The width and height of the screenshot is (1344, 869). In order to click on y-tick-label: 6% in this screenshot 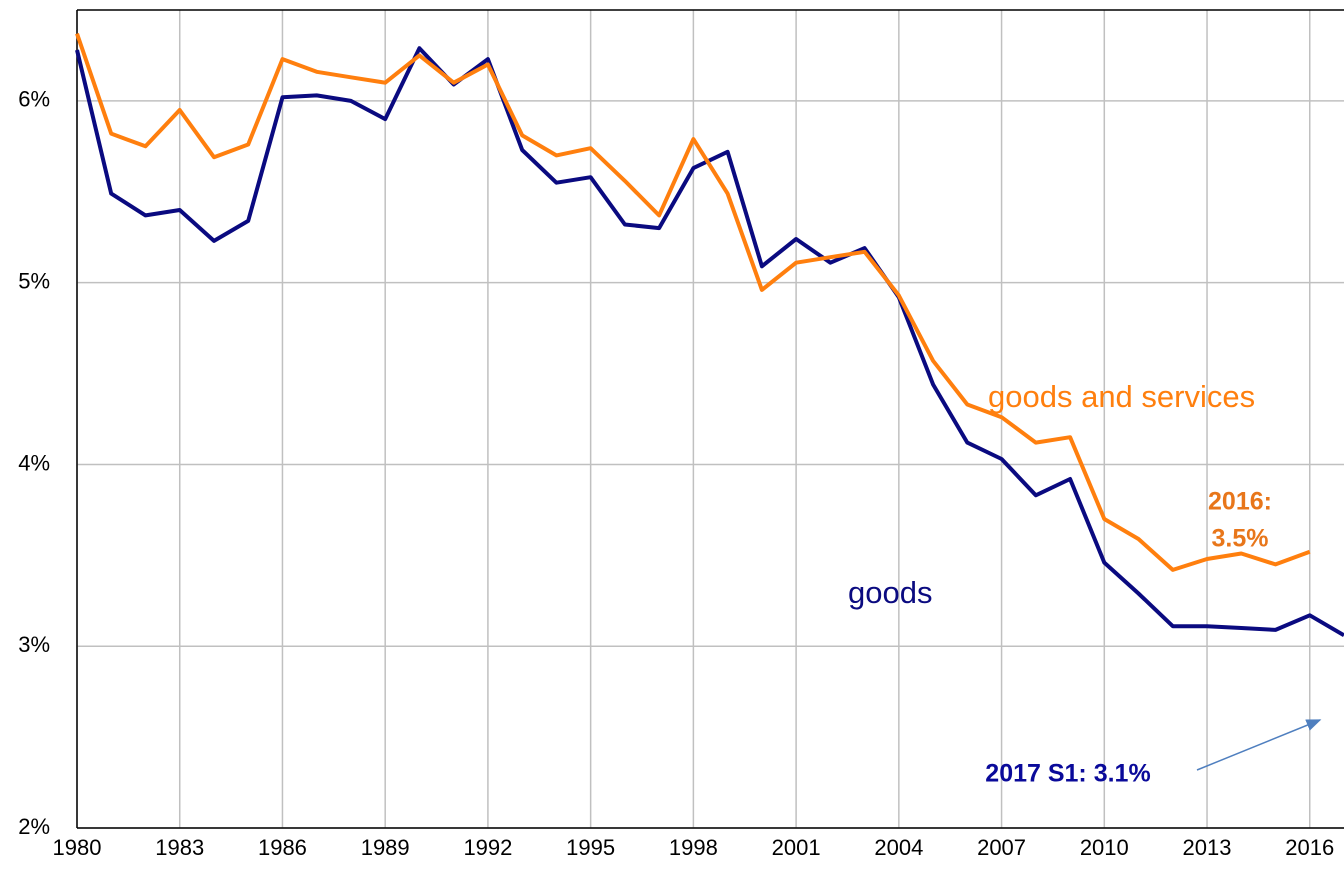, I will do `click(34, 99)`.